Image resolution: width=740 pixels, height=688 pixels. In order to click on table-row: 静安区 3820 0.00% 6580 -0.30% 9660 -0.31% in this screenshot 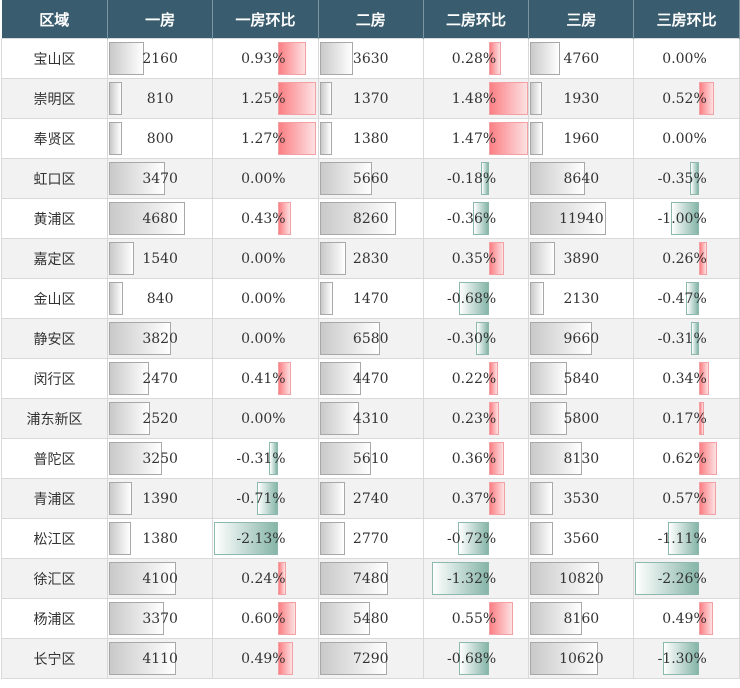, I will do `click(370, 338)`.